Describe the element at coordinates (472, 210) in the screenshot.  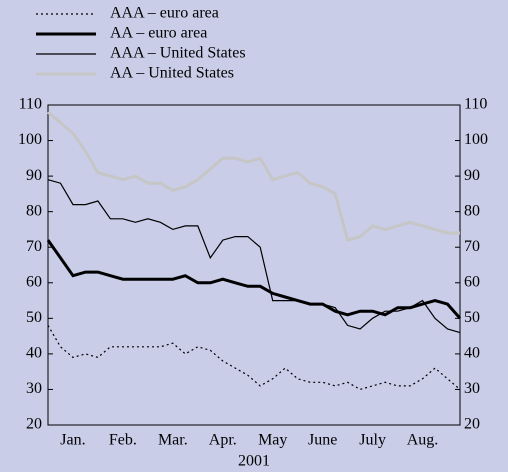
I see `y2-tick-label: 80` at that location.